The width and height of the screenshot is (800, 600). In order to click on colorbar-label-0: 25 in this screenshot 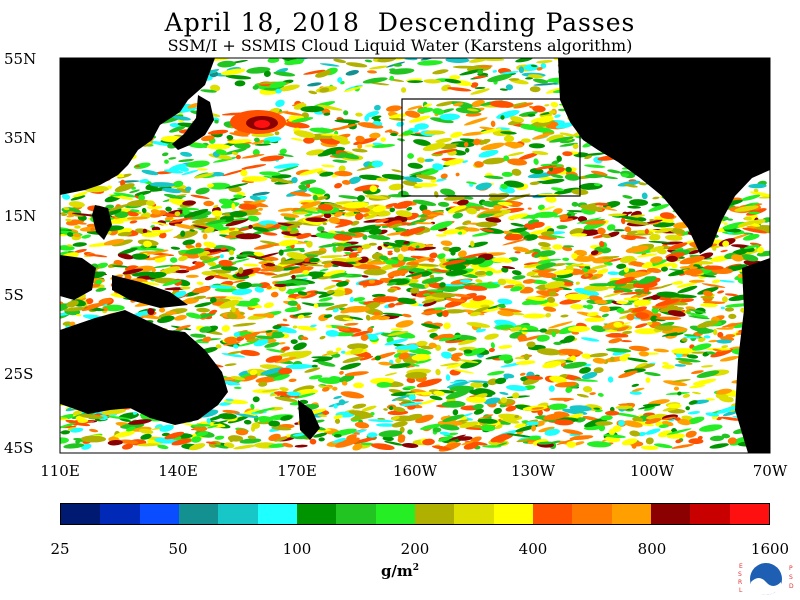, I will do `click(60, 549)`.